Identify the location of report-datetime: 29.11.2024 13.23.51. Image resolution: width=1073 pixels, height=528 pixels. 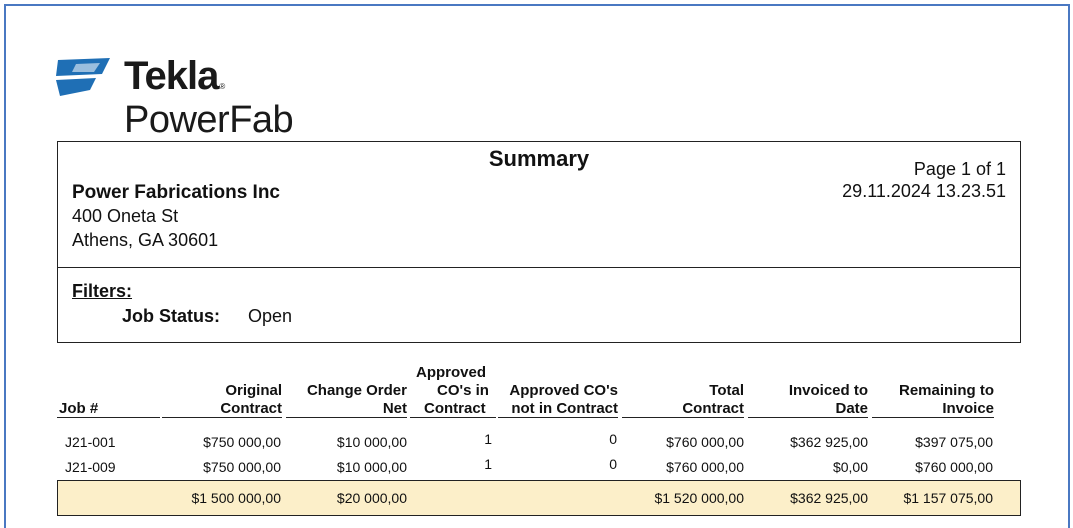
(924, 191).